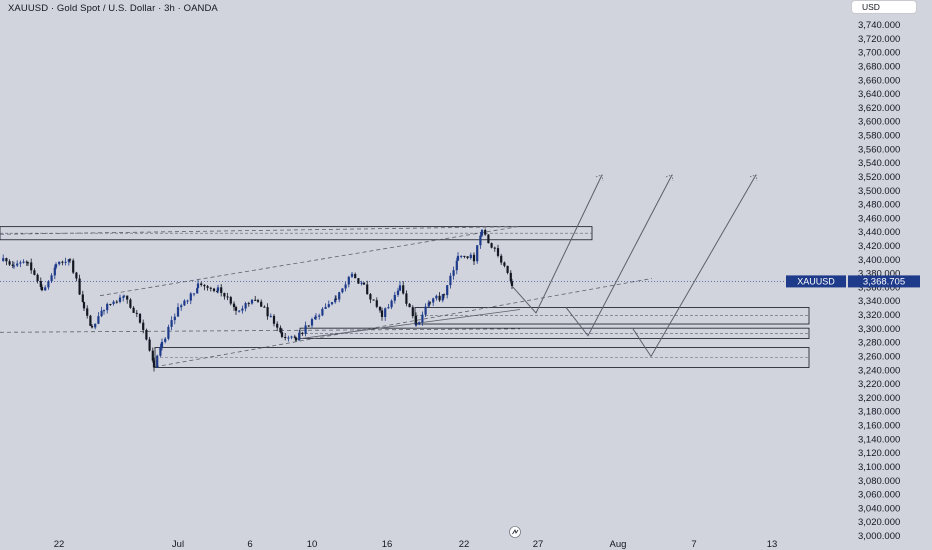 This screenshot has height=550, width=932. I want to click on y-tick-label: 3,320.000, so click(879, 315).